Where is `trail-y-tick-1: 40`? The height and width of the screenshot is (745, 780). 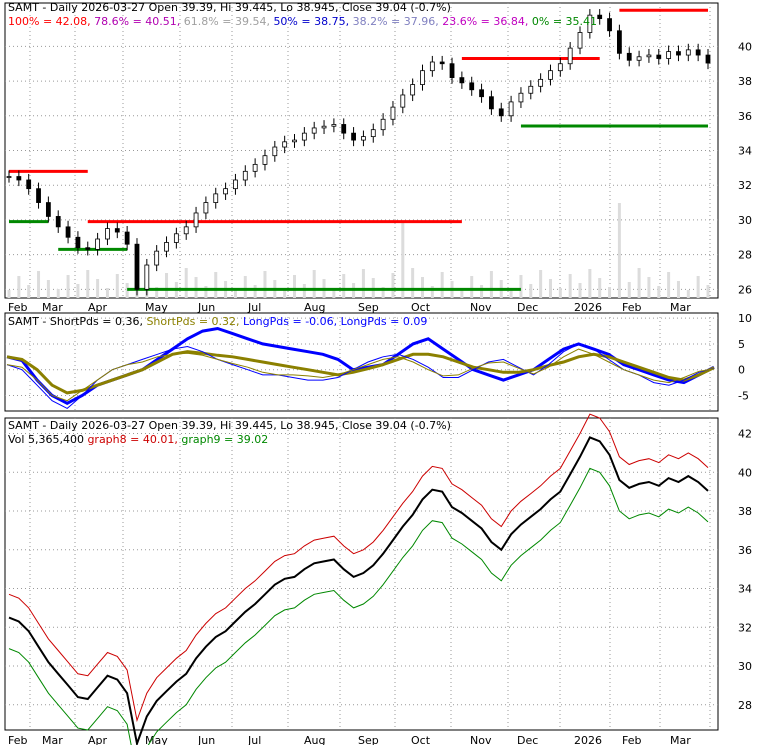 trail-y-tick-1: 40 is located at coordinates (745, 472).